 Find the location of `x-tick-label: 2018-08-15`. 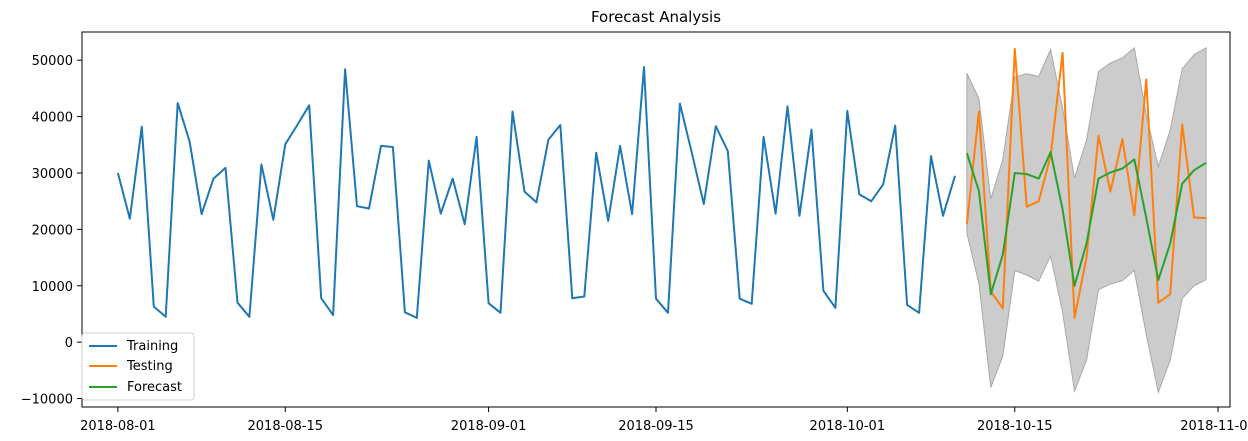

x-tick-label: 2018-08-15 is located at coordinates (286, 426).